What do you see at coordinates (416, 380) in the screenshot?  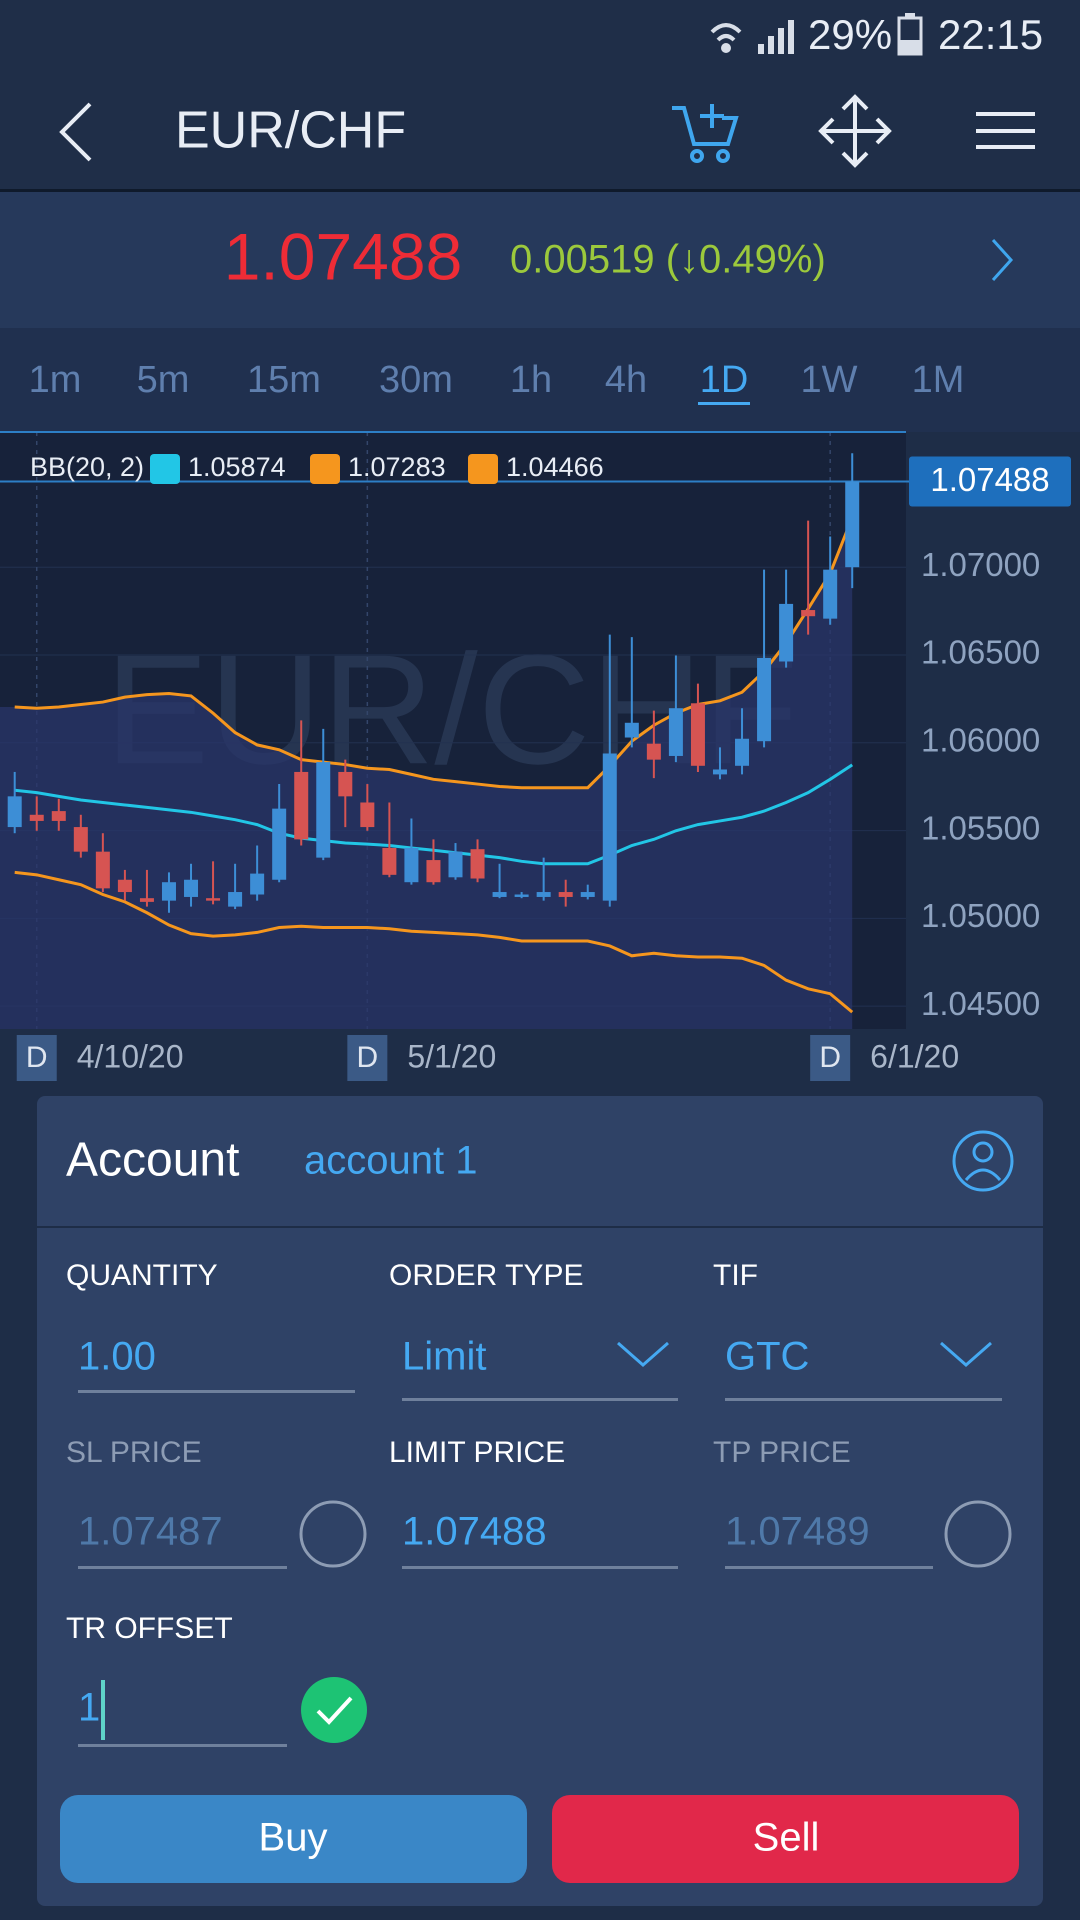 I see `timeframe-option: 30m` at bounding box center [416, 380].